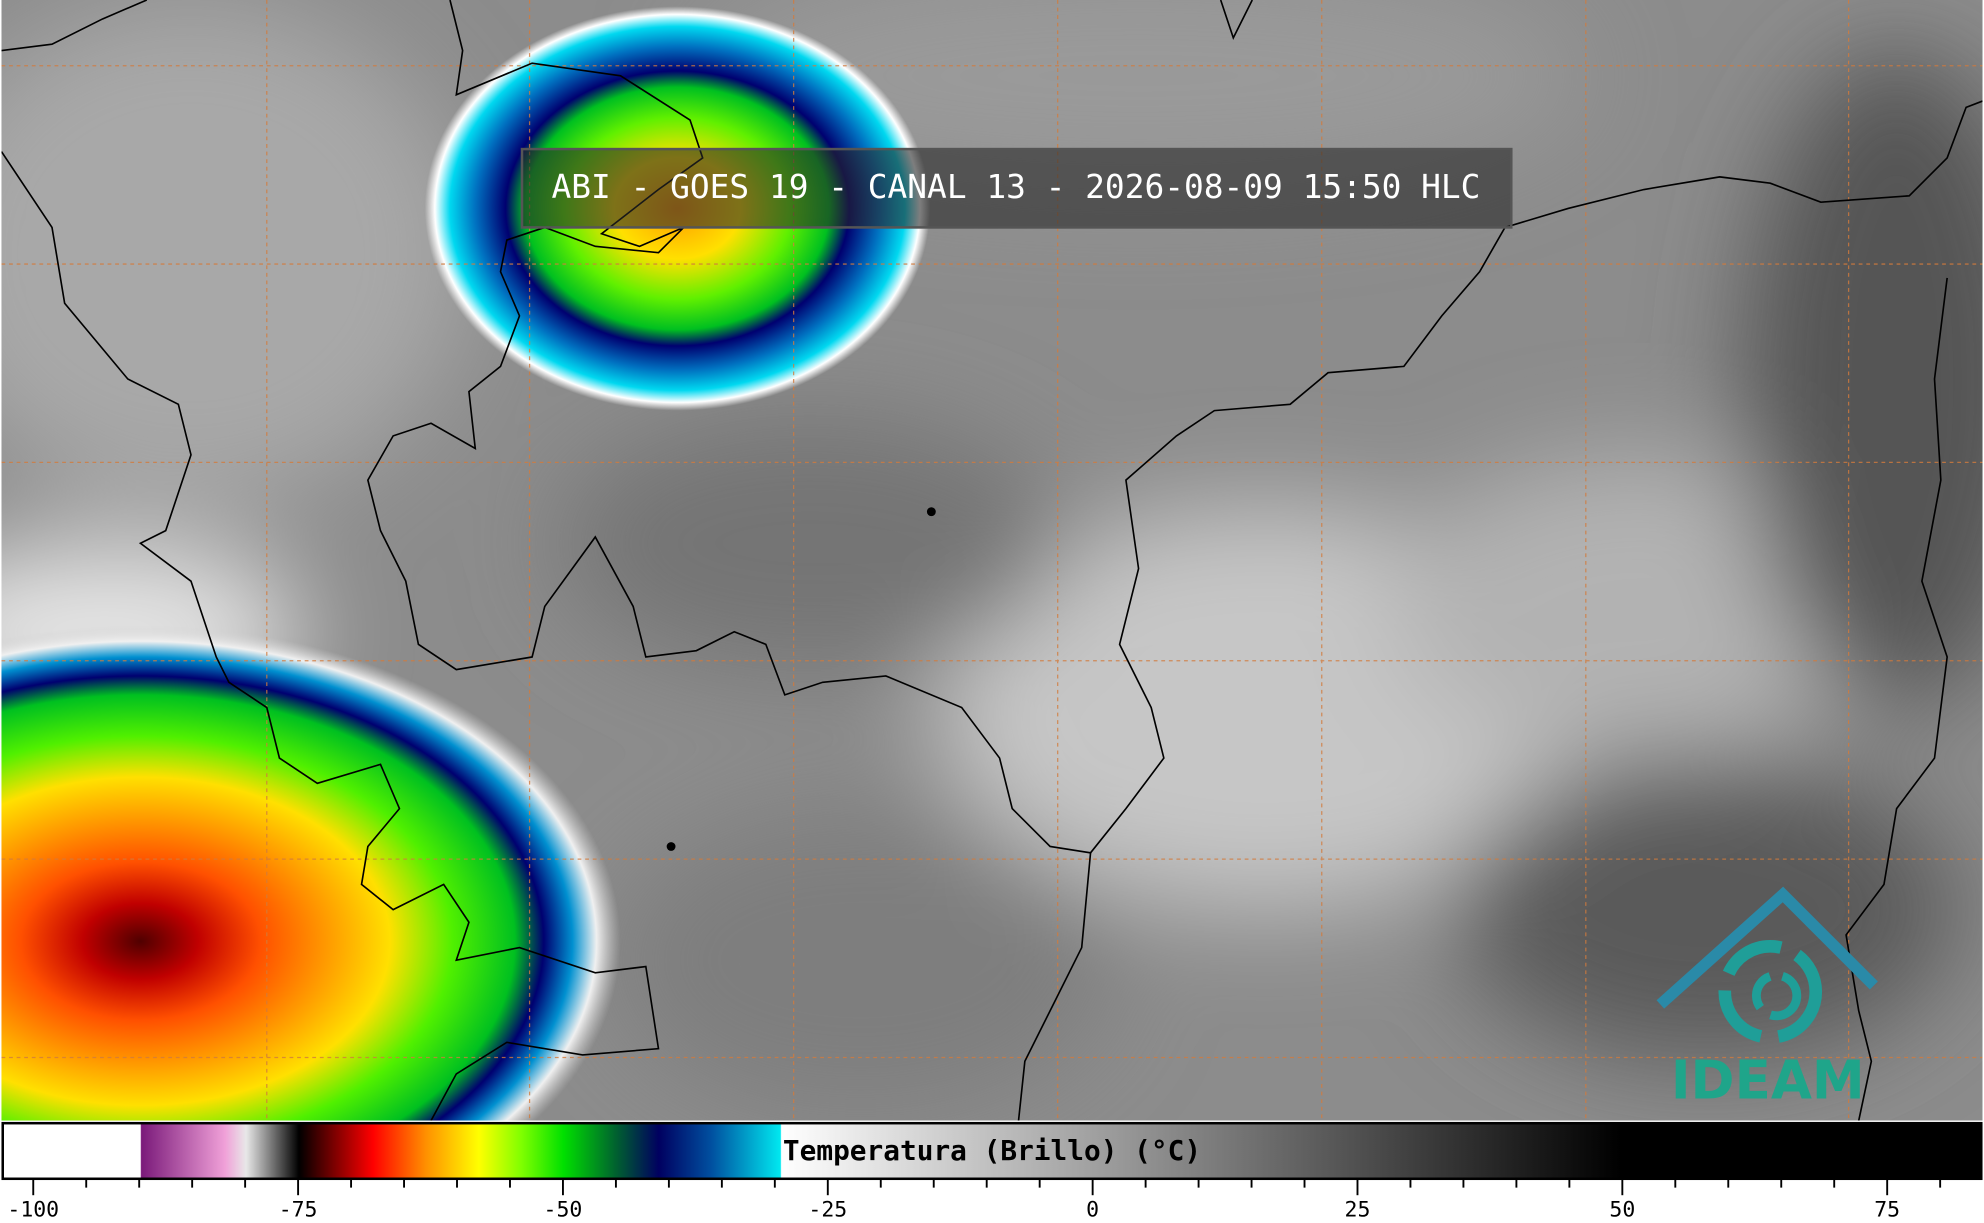  What do you see at coordinates (1768, 1081) in the screenshot?
I see `logo-text: IDEAM` at bounding box center [1768, 1081].